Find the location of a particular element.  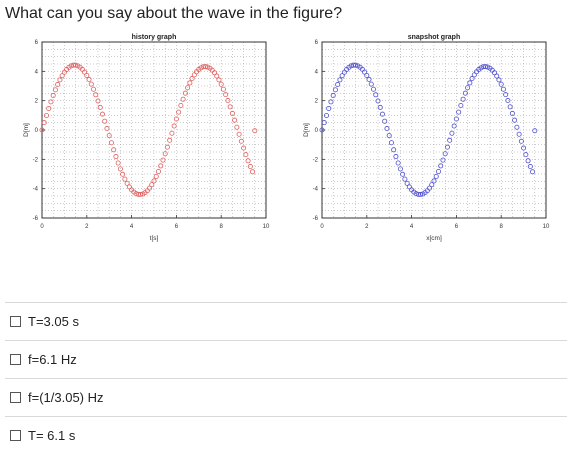

option-1: T=3.05 s is located at coordinates (44, 321).